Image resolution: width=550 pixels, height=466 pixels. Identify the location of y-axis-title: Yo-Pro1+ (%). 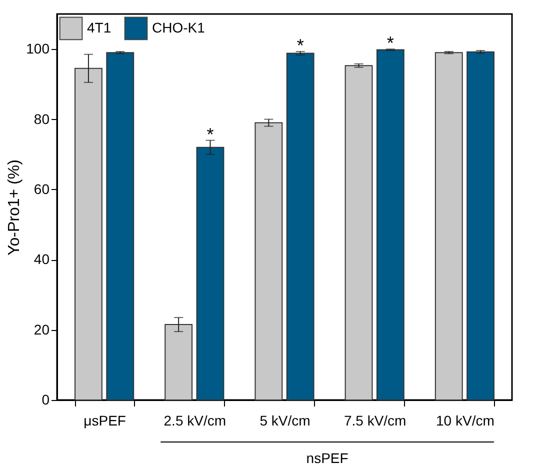
(15, 208).